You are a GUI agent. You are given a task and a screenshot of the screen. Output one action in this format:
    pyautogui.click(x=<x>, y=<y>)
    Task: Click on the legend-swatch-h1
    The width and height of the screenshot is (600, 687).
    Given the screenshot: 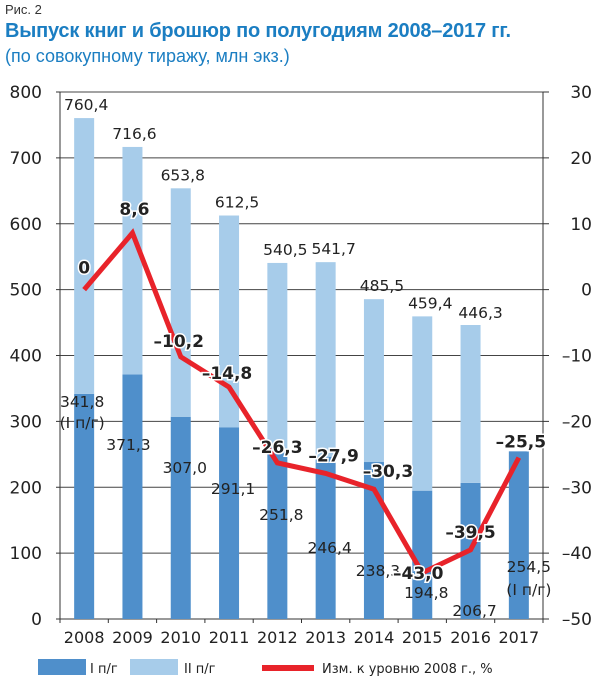 What is the action you would take?
    pyautogui.click(x=62, y=667)
    